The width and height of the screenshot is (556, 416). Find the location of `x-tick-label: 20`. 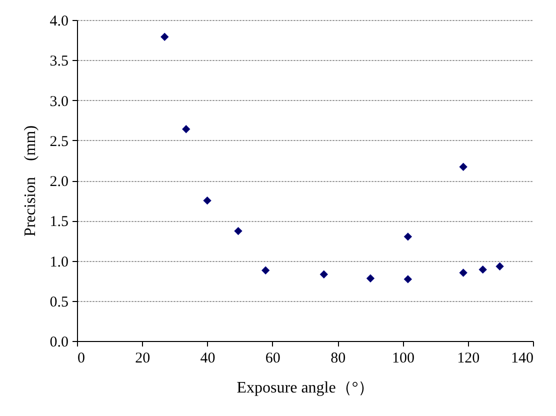

x-tick-label: 20 is located at coordinates (142, 358).